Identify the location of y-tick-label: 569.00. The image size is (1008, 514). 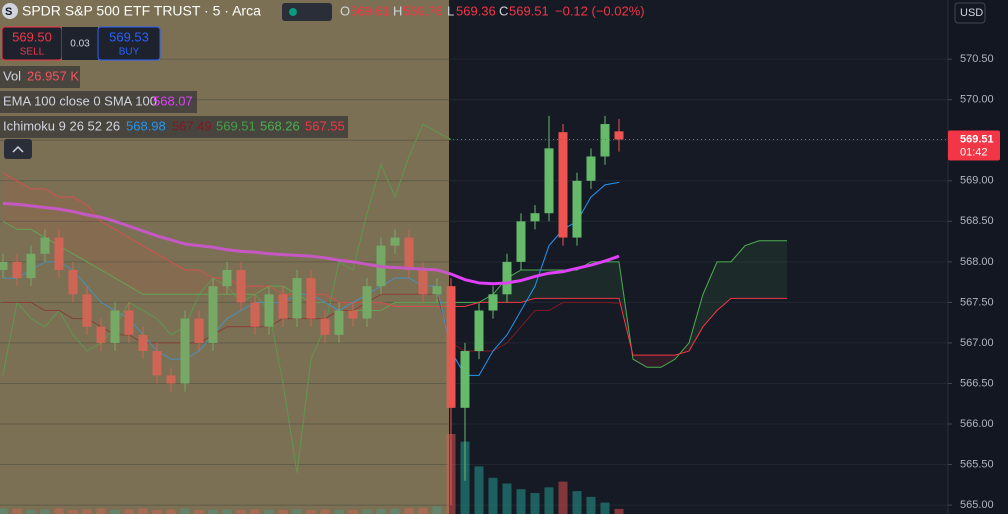
(977, 181).